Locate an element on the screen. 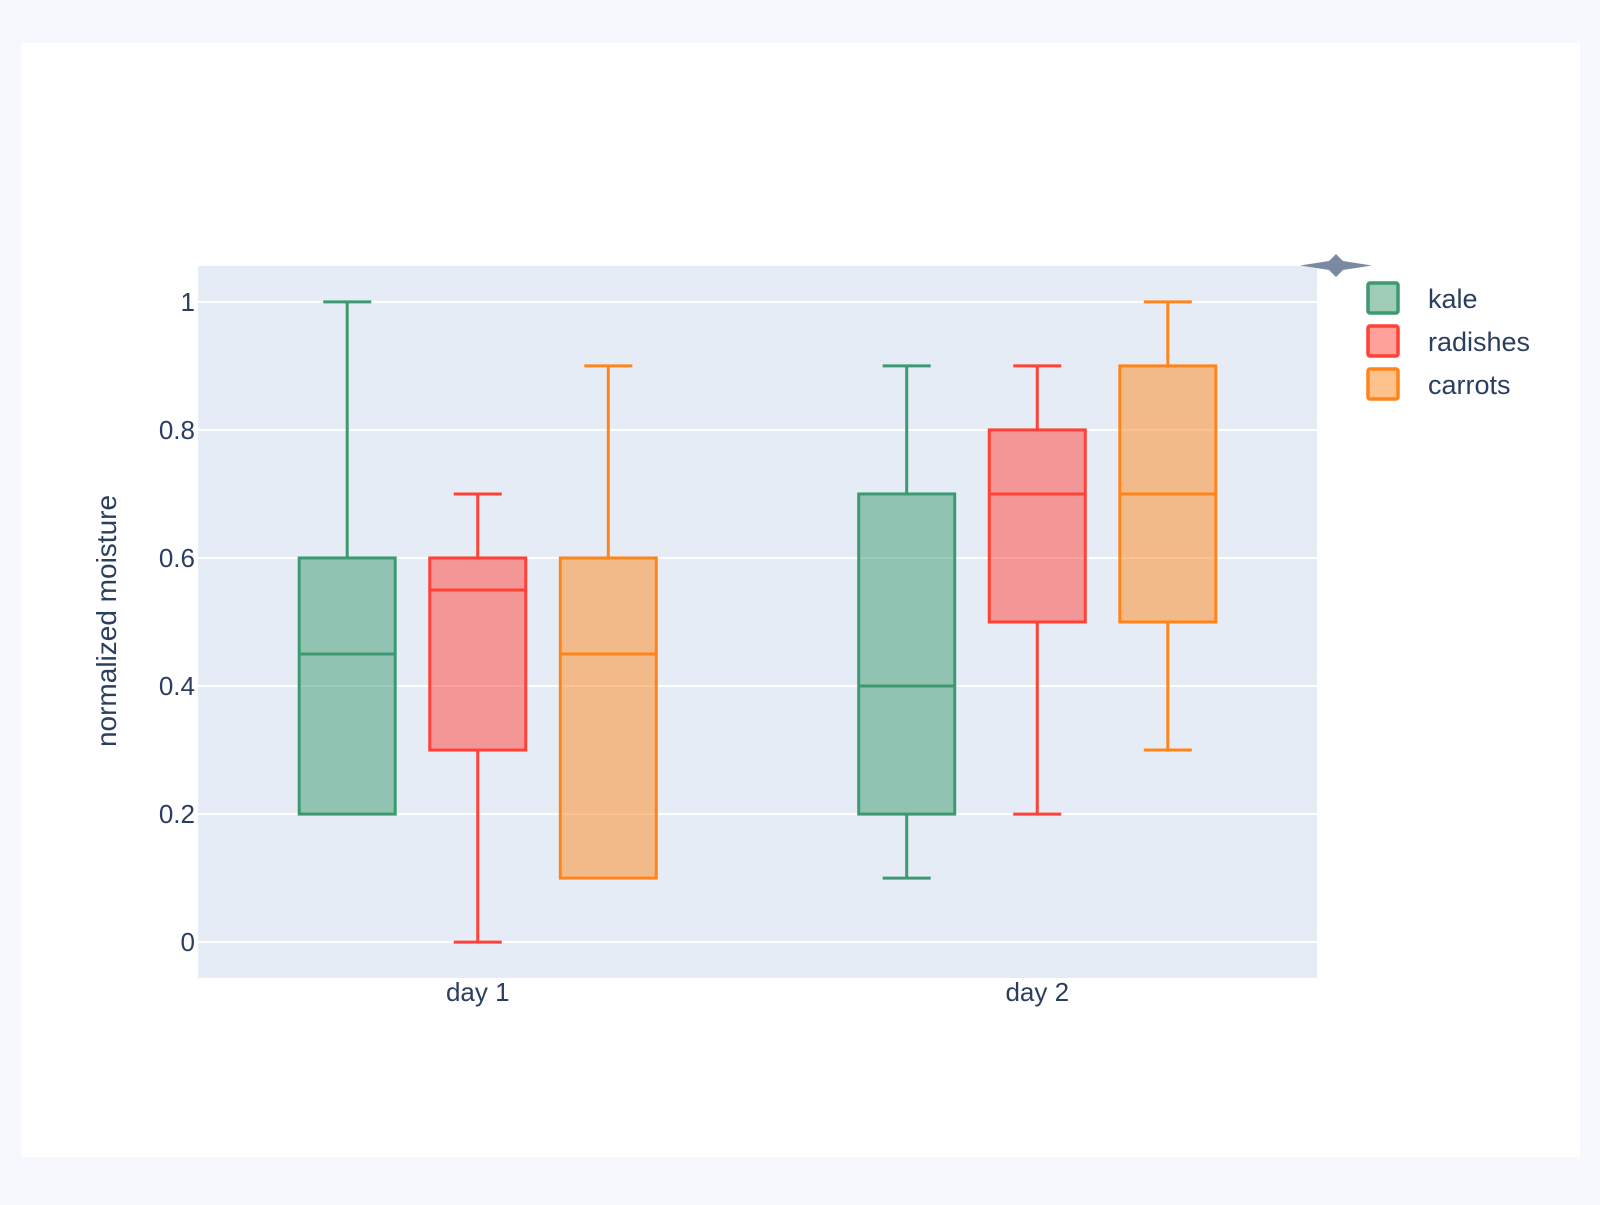  x-category-label: day 1 is located at coordinates (478, 992).